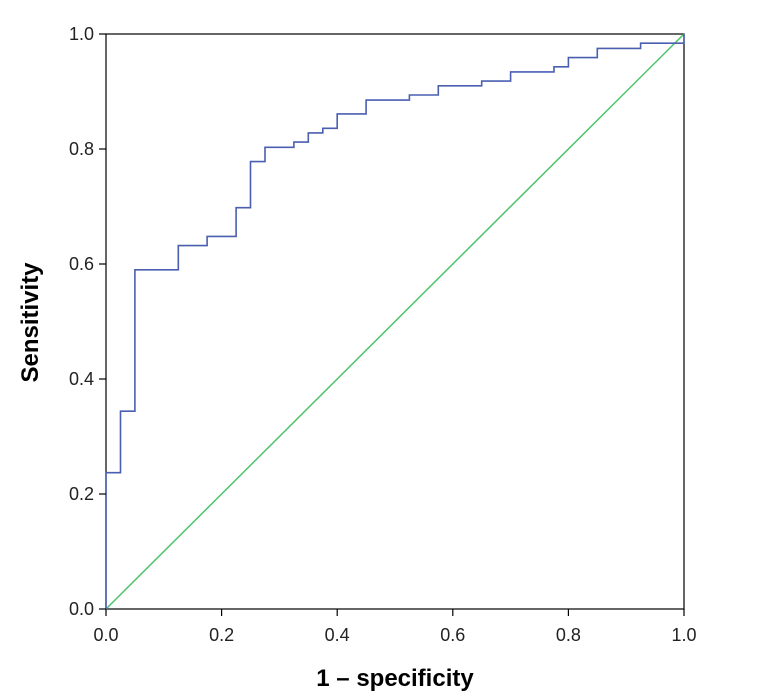 Image resolution: width=761 pixels, height=699 pixels. Describe the element at coordinates (568, 635) in the screenshot. I see `x-tick-label: 0.8` at that location.